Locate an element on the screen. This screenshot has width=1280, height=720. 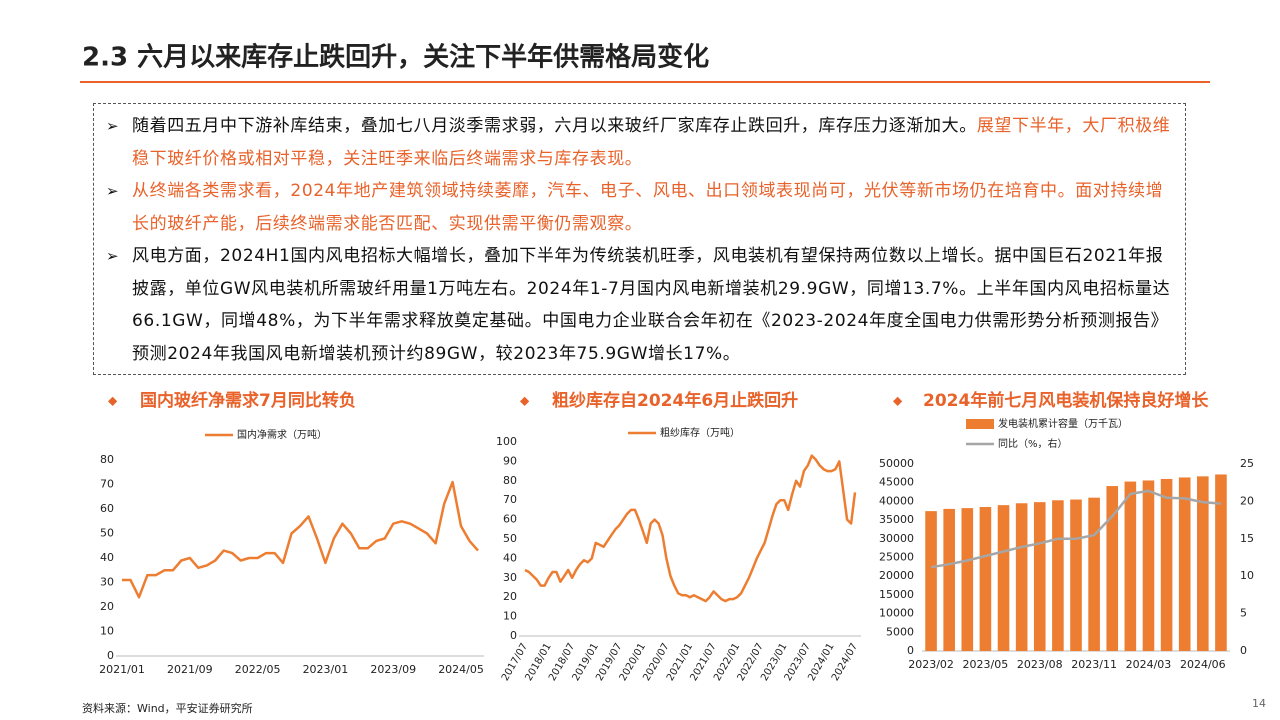
x-tick-label: 2023/11 is located at coordinates (1094, 664).